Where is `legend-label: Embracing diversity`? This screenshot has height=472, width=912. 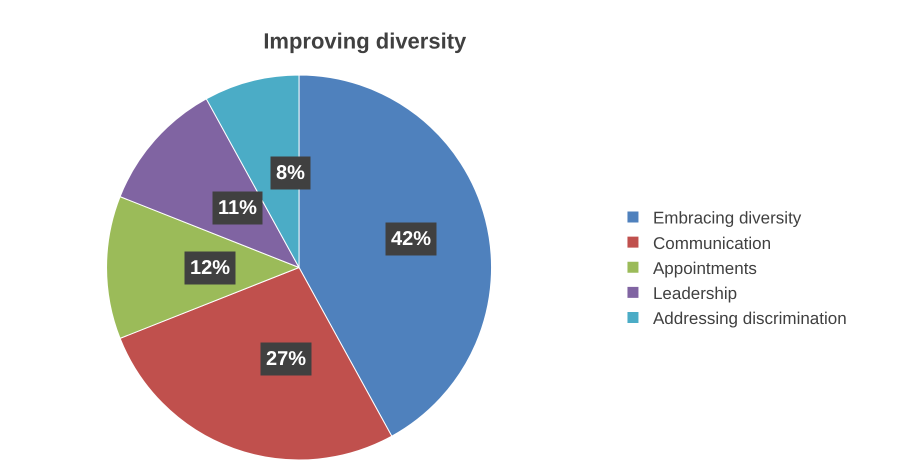 legend-label: Embracing diversity is located at coordinates (727, 218).